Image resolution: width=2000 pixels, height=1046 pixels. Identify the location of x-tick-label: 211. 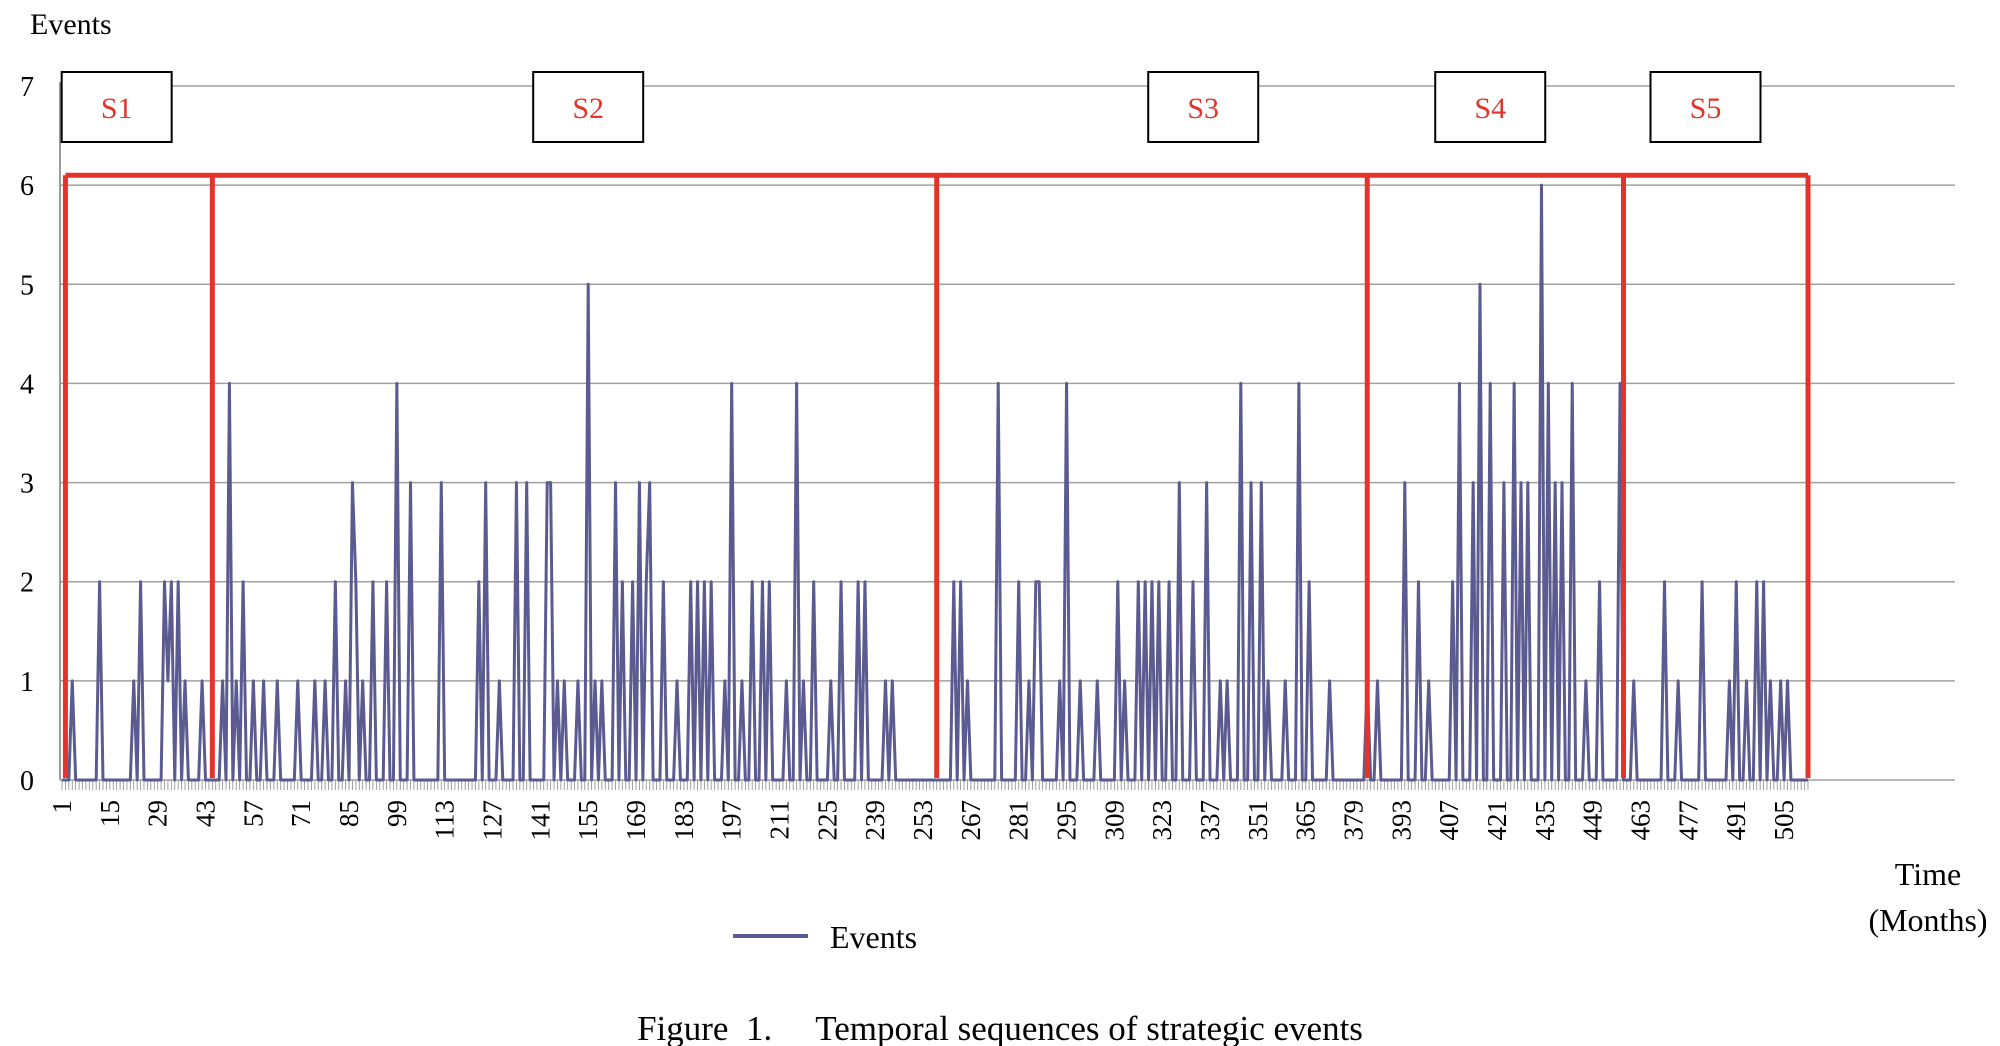
(780, 820).